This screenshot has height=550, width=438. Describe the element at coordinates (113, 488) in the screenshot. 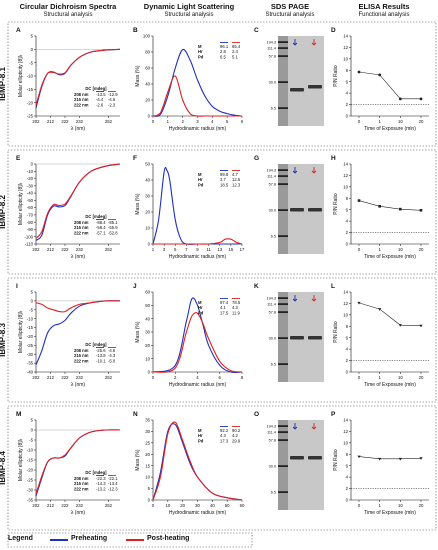

I see `table-cell: -12.3` at that location.